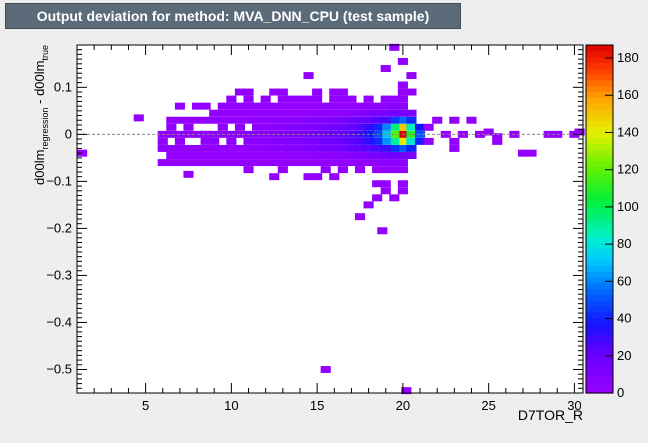 This screenshot has height=443, width=648. I want to click on y-tick-label: −0.2, so click(59, 227).